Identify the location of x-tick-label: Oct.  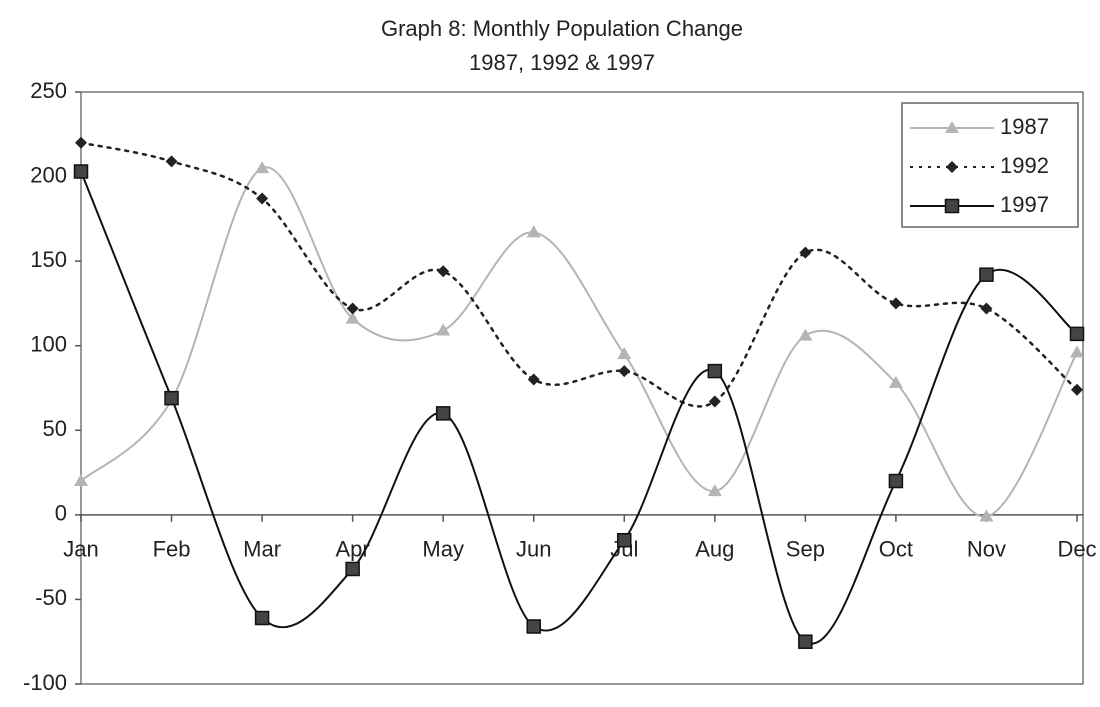
(896, 549).